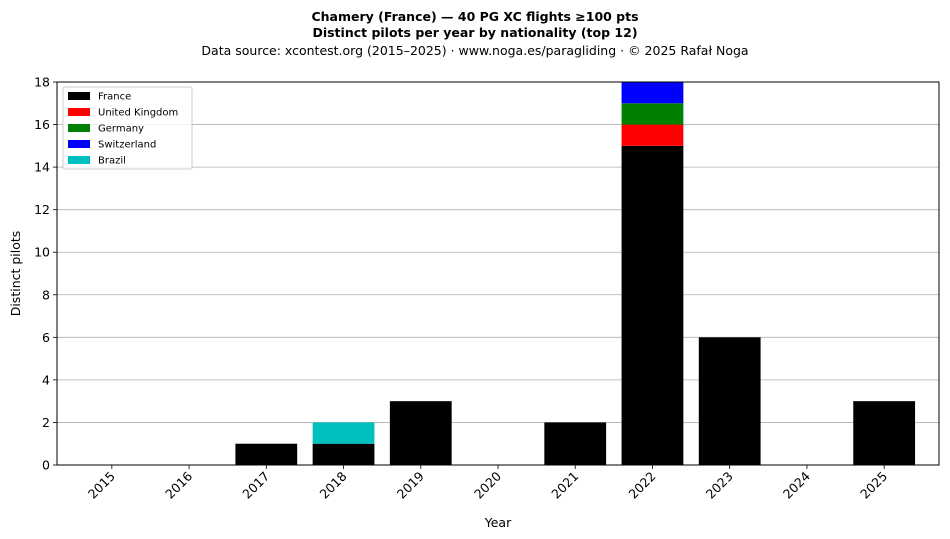 The width and height of the screenshot is (950, 539). What do you see at coordinates (255, 485) in the screenshot?
I see `x-tick-label: 2017` at bounding box center [255, 485].